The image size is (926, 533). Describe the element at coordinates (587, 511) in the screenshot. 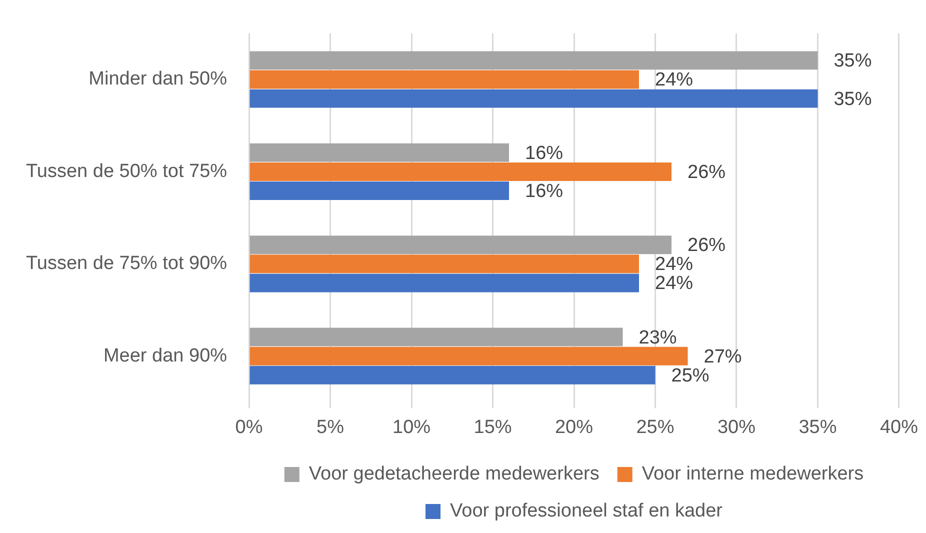

I see `legend-label: Voor professioneel staf en kader` at that location.